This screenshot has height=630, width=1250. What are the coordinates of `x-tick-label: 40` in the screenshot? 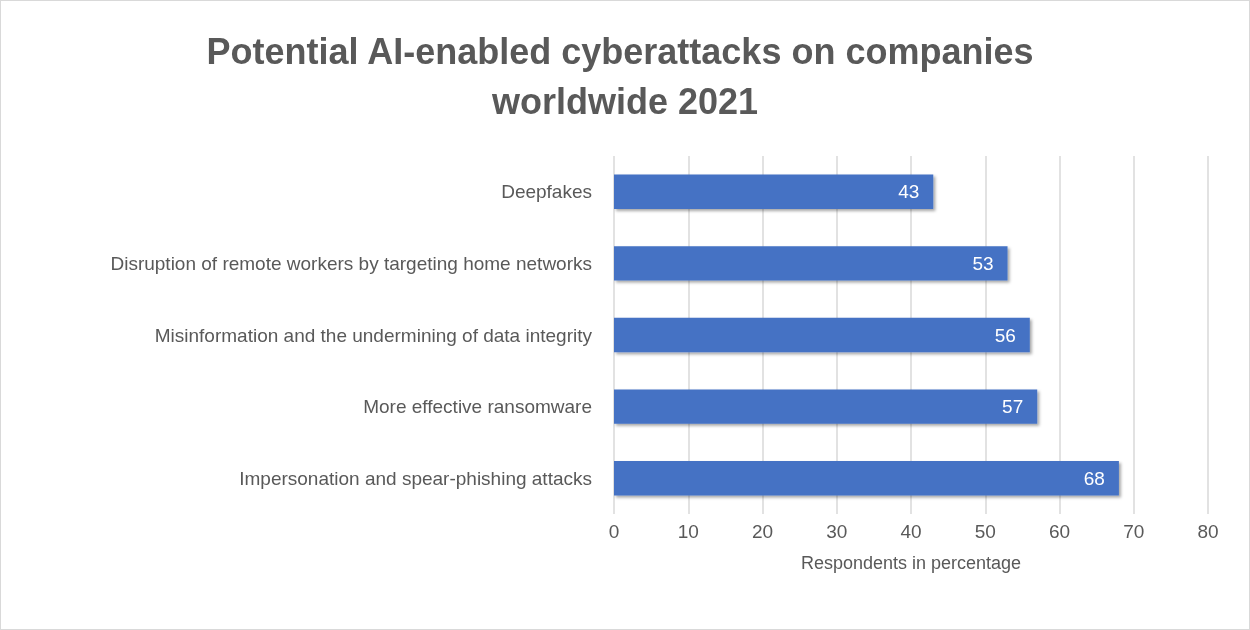 It's located at (911, 531).